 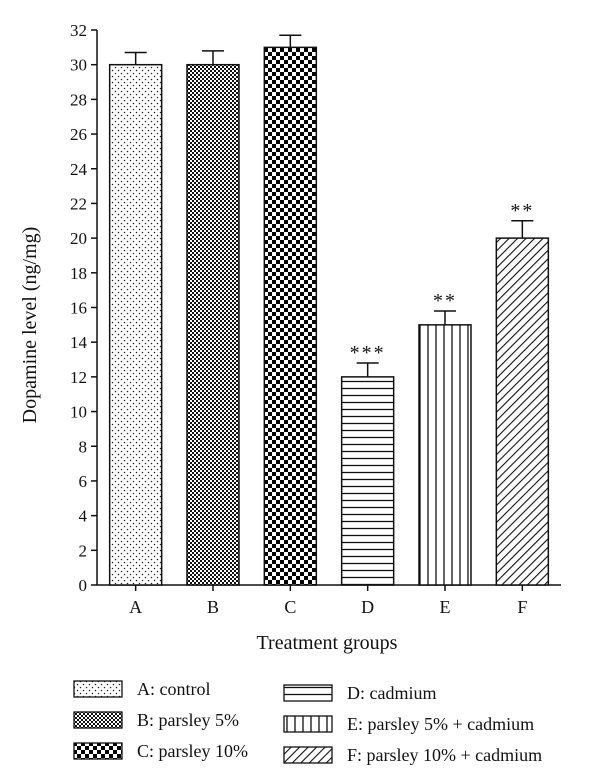 I want to click on bar-d, so click(x=367, y=481).